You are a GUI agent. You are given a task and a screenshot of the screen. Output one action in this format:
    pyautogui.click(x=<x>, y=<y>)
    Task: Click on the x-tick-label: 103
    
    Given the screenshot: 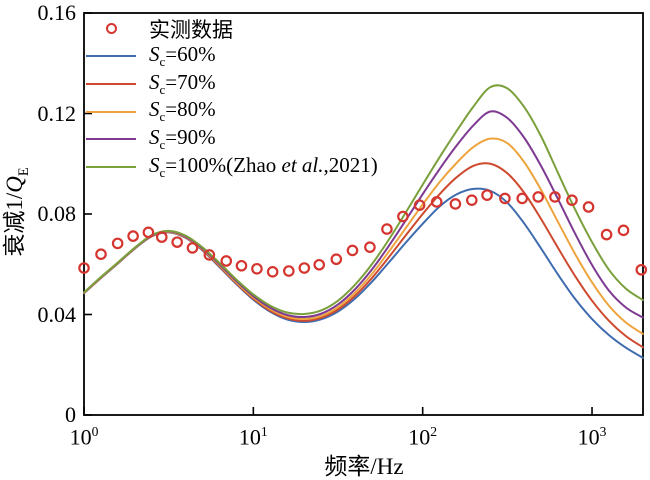 What is the action you would take?
    pyautogui.click(x=592, y=434)
    